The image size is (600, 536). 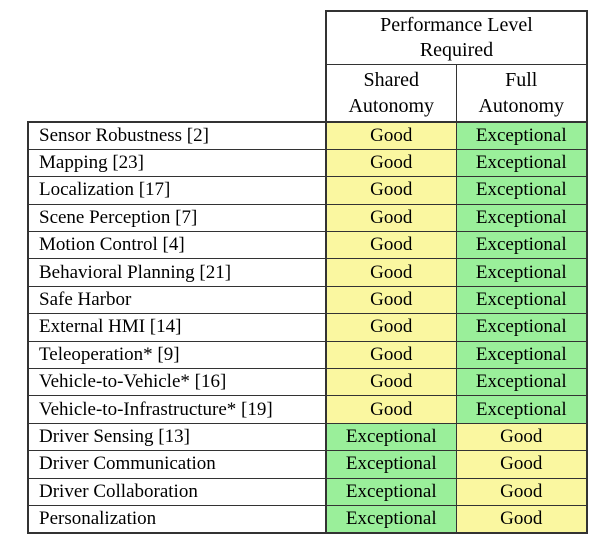 What do you see at coordinates (177, 491) in the screenshot?
I see `row-label: Driver Collaboration` at bounding box center [177, 491].